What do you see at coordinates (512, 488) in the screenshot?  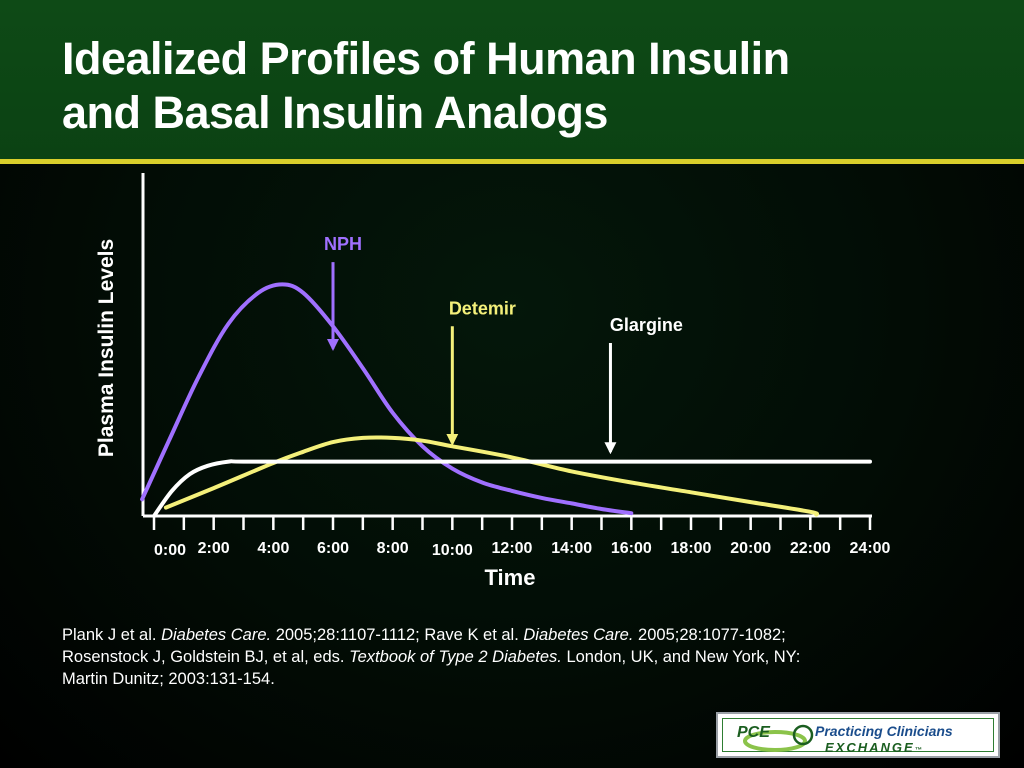 I see `series-line-glargine` at bounding box center [512, 488].